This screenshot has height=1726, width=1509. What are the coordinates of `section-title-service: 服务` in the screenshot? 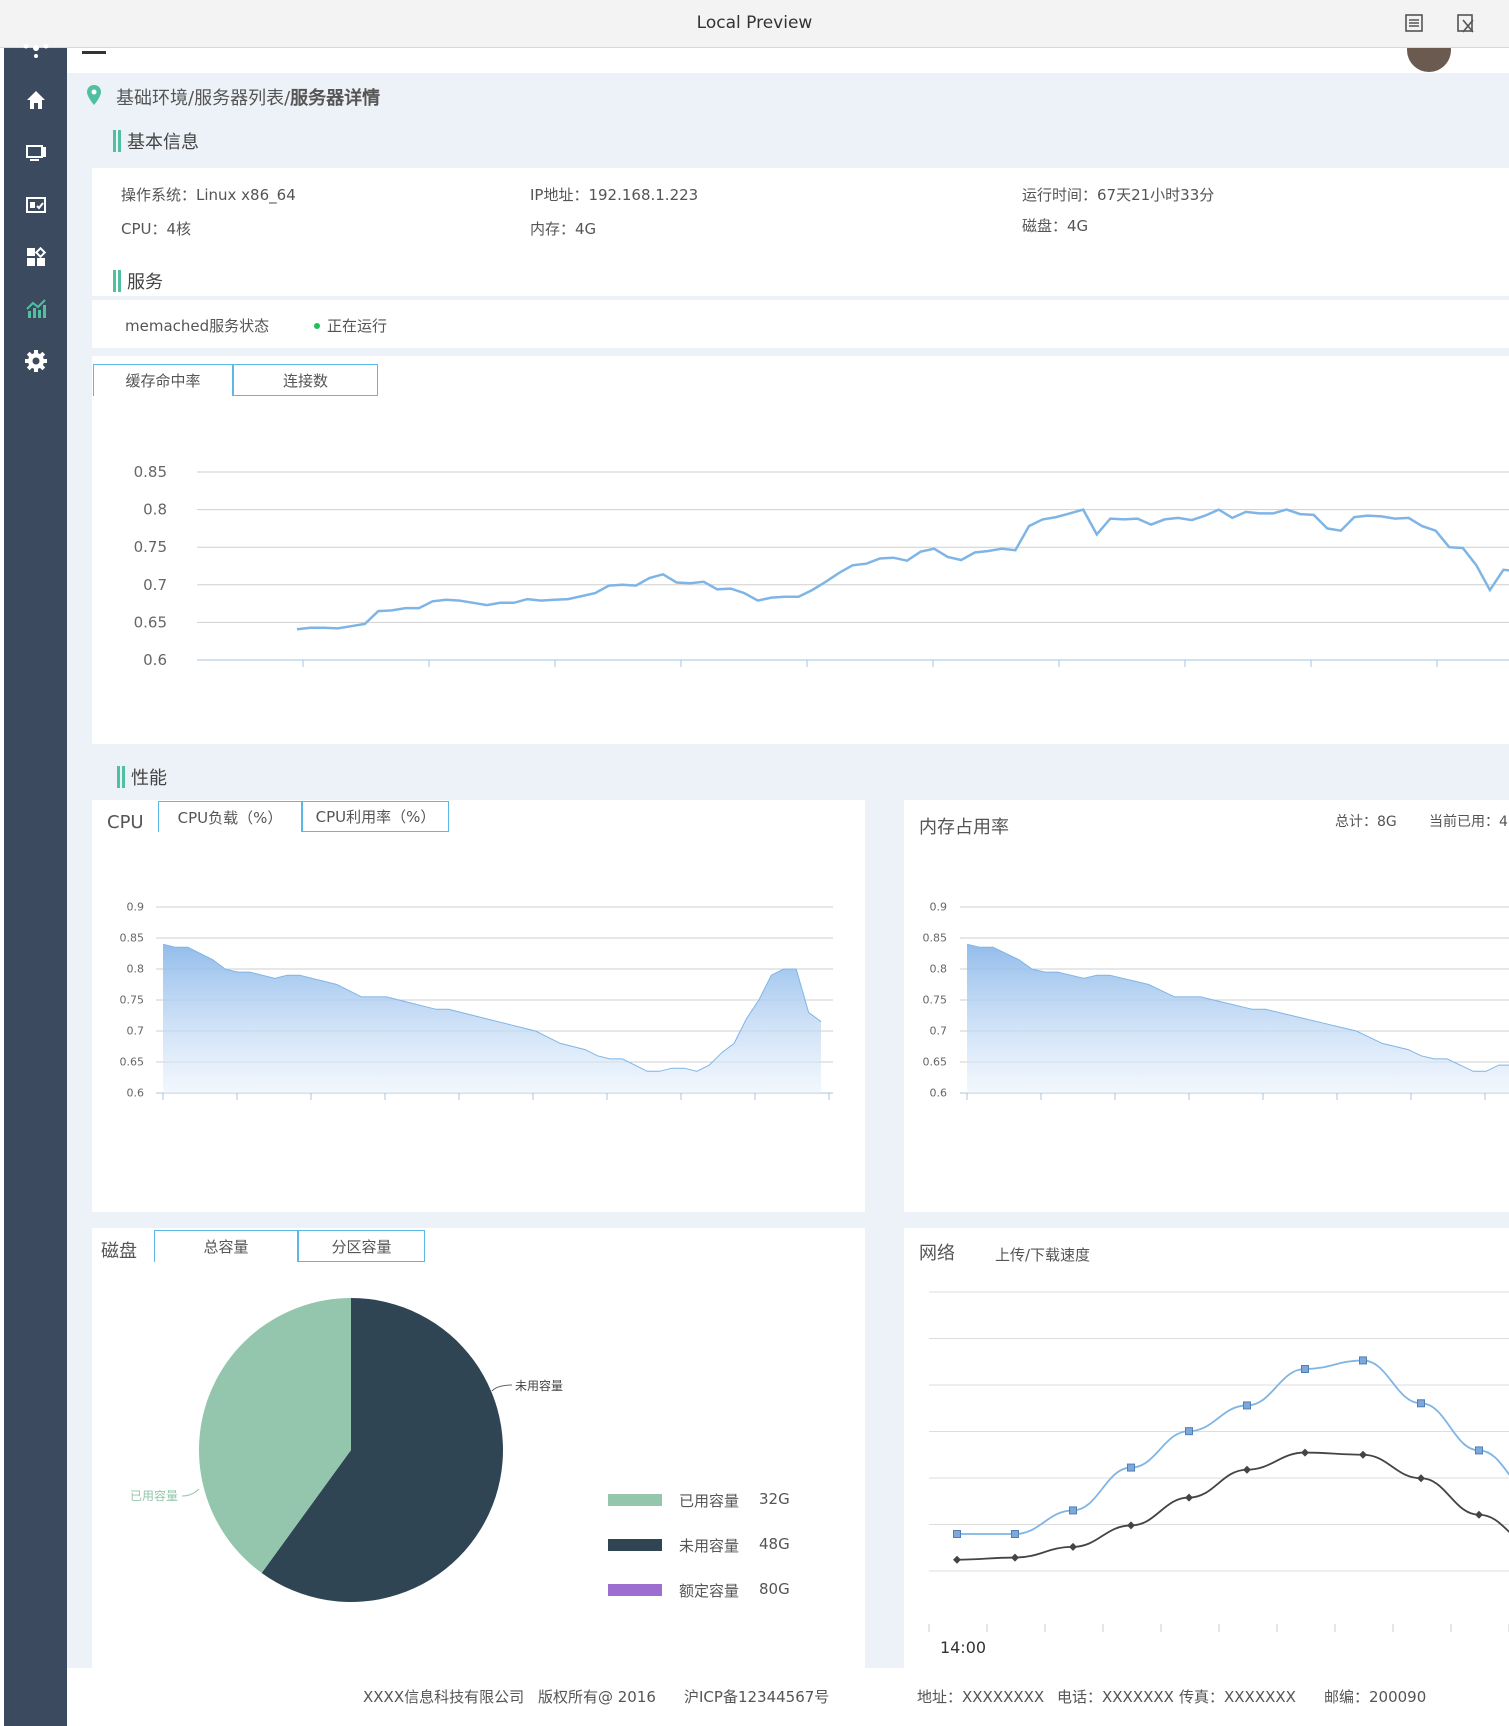 It's located at (138, 281).